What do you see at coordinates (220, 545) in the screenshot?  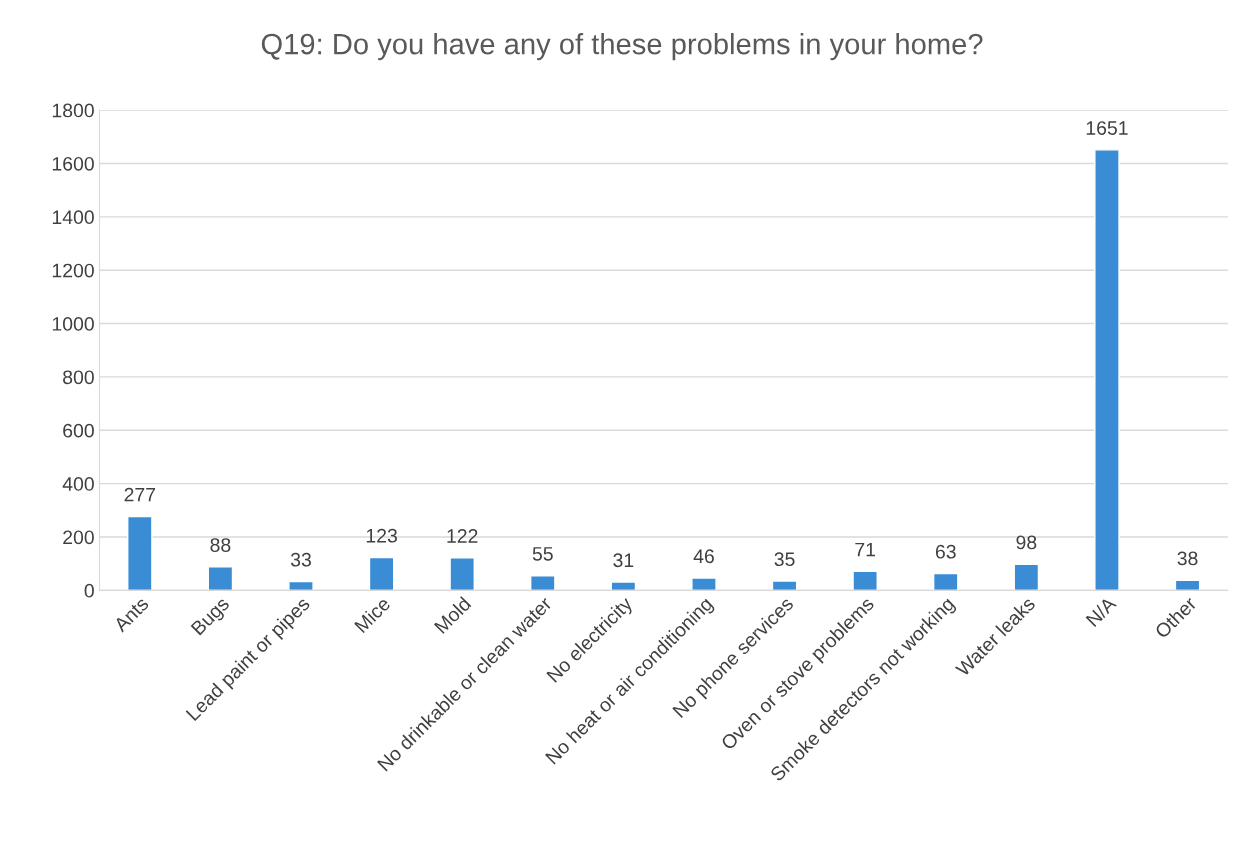 I see `data-label: 88` at bounding box center [220, 545].